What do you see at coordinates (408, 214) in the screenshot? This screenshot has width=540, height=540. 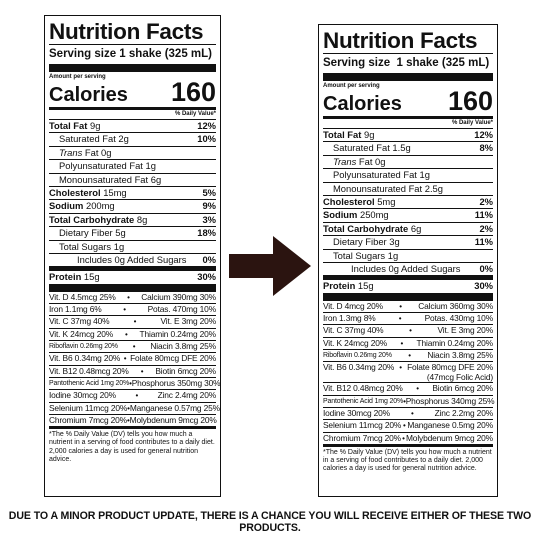 I see `nutrient-row: Sodium 250mg 11%` at bounding box center [408, 214].